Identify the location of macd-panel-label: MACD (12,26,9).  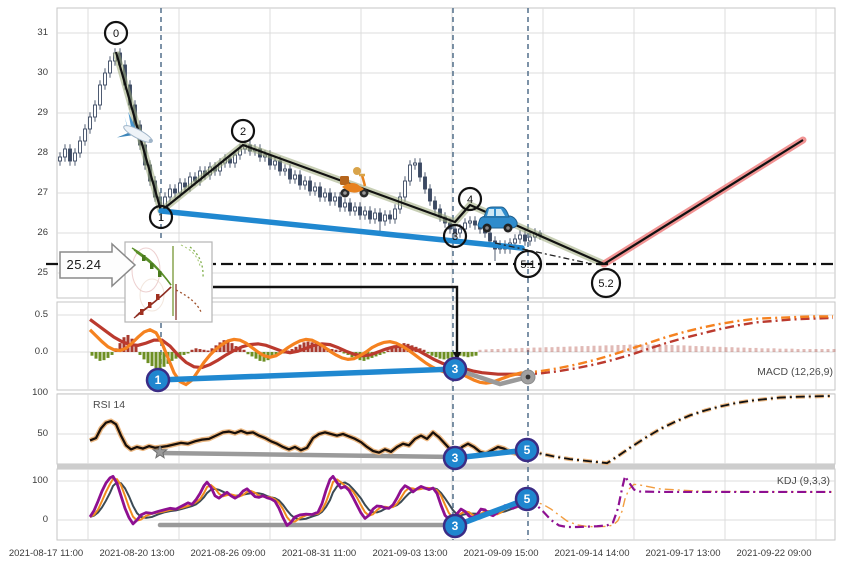
(795, 372).